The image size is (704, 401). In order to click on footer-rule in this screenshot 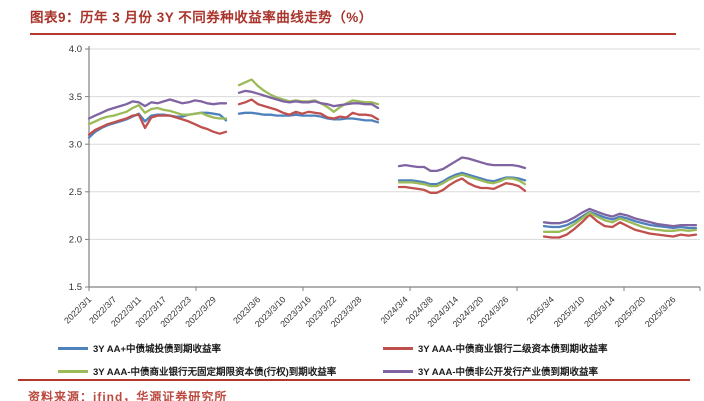, I will do `click(354, 380)`.